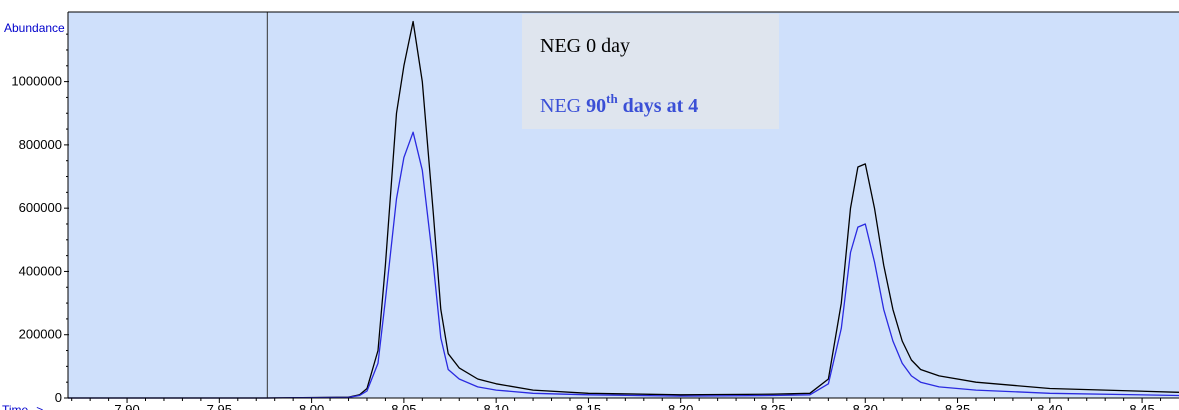  Describe the element at coordinates (58, 397) in the screenshot. I see `y-tick-label: 0` at that location.